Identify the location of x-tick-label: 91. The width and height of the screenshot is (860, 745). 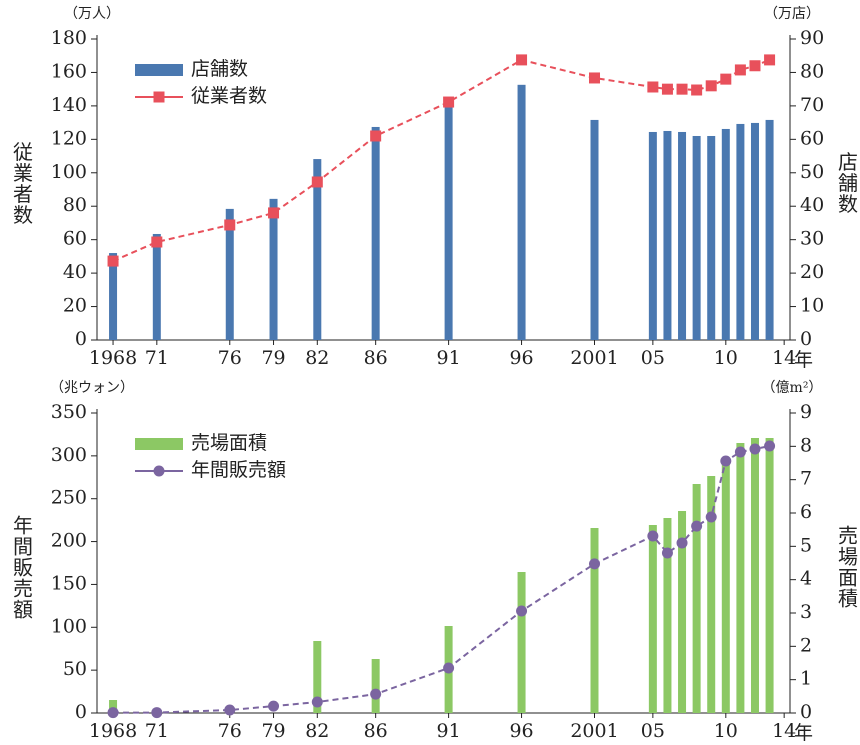
(449, 358).